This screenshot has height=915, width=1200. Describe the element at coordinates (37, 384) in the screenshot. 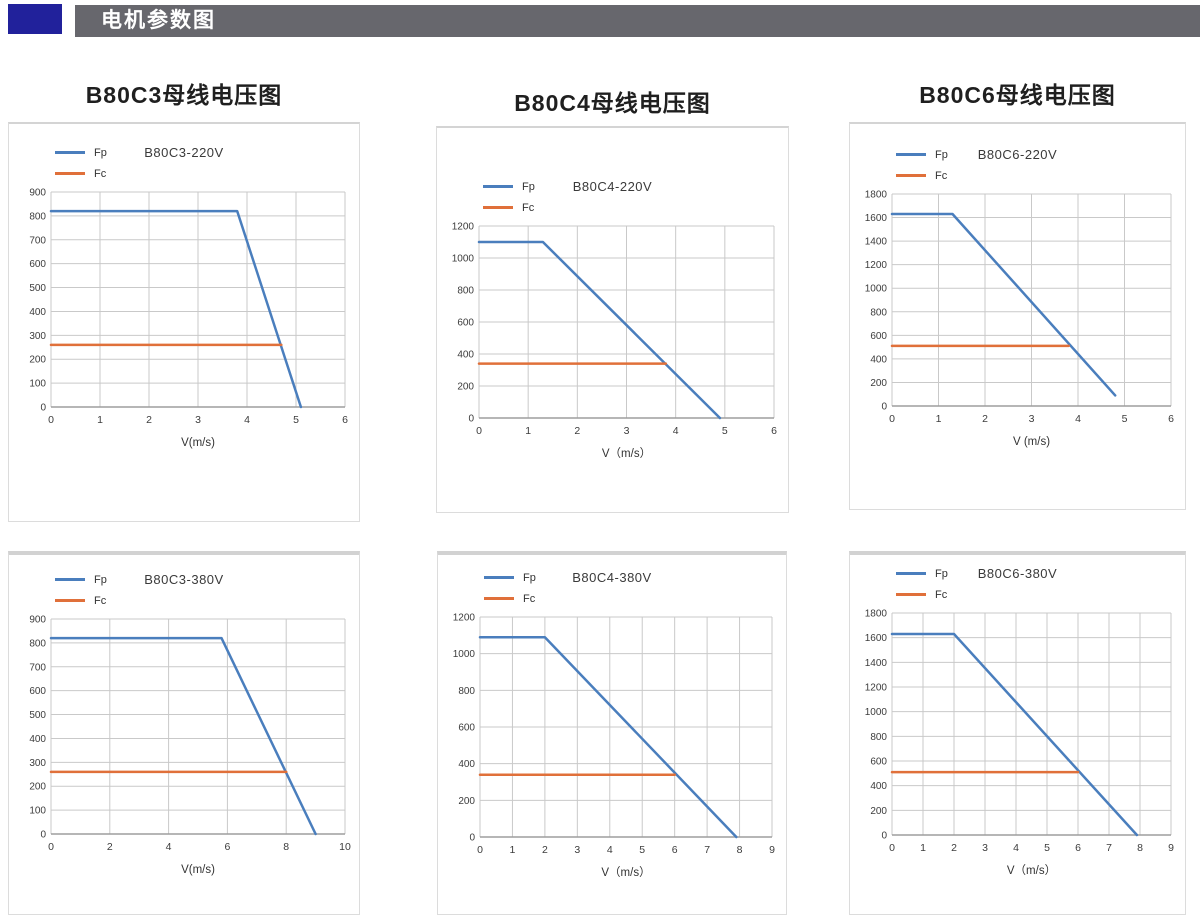

I see `y-tick-label: 100` at that location.